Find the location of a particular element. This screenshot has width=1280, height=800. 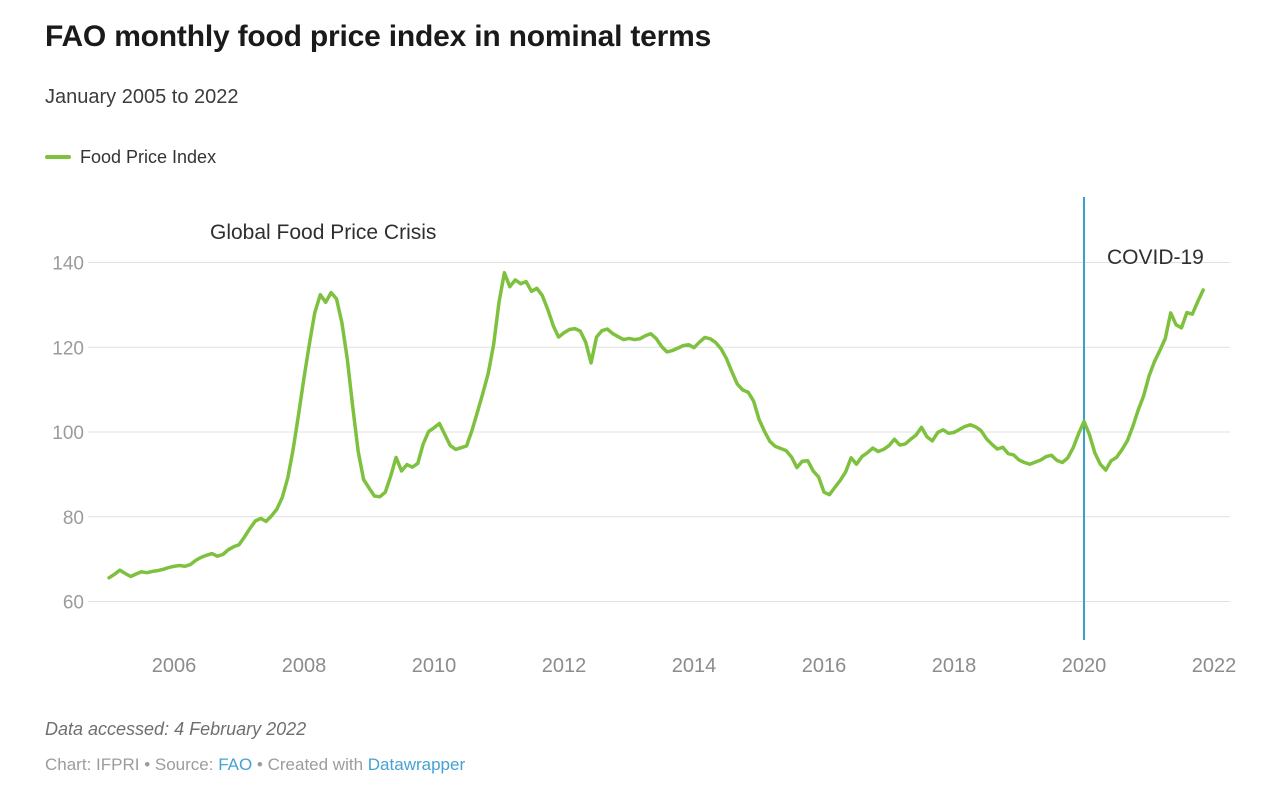

legend: Food Price Index is located at coordinates (130, 157).